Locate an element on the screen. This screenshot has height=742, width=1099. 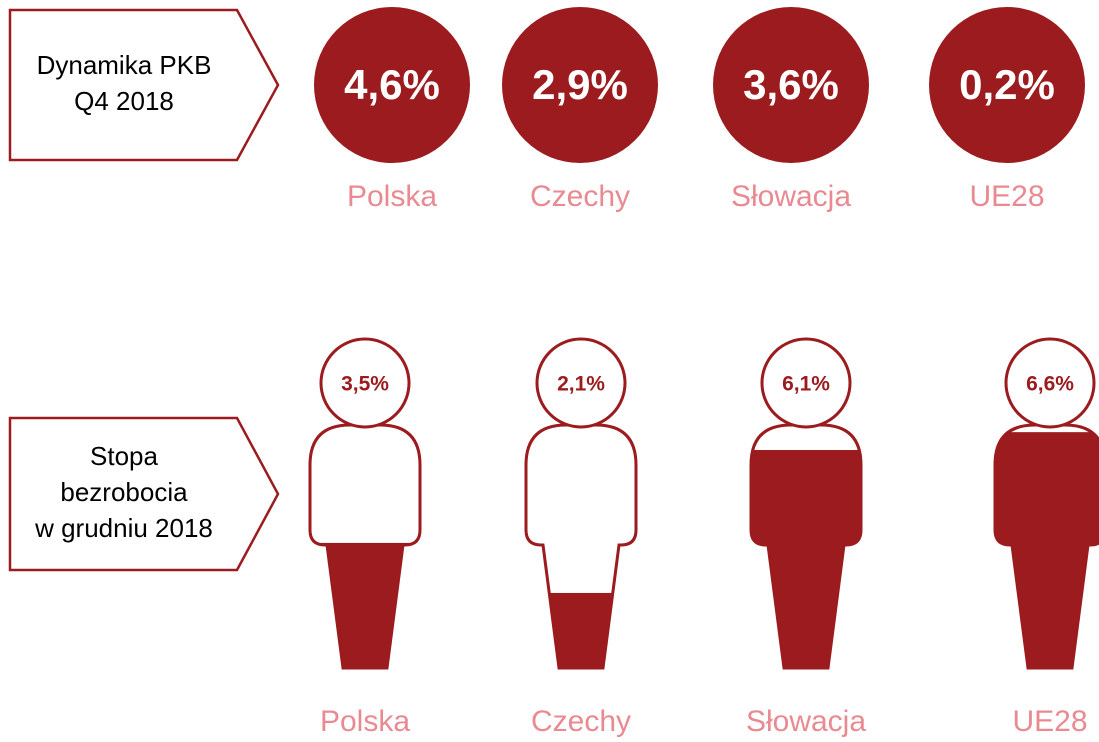
value-label: 0,2% is located at coordinates (1007, 84).